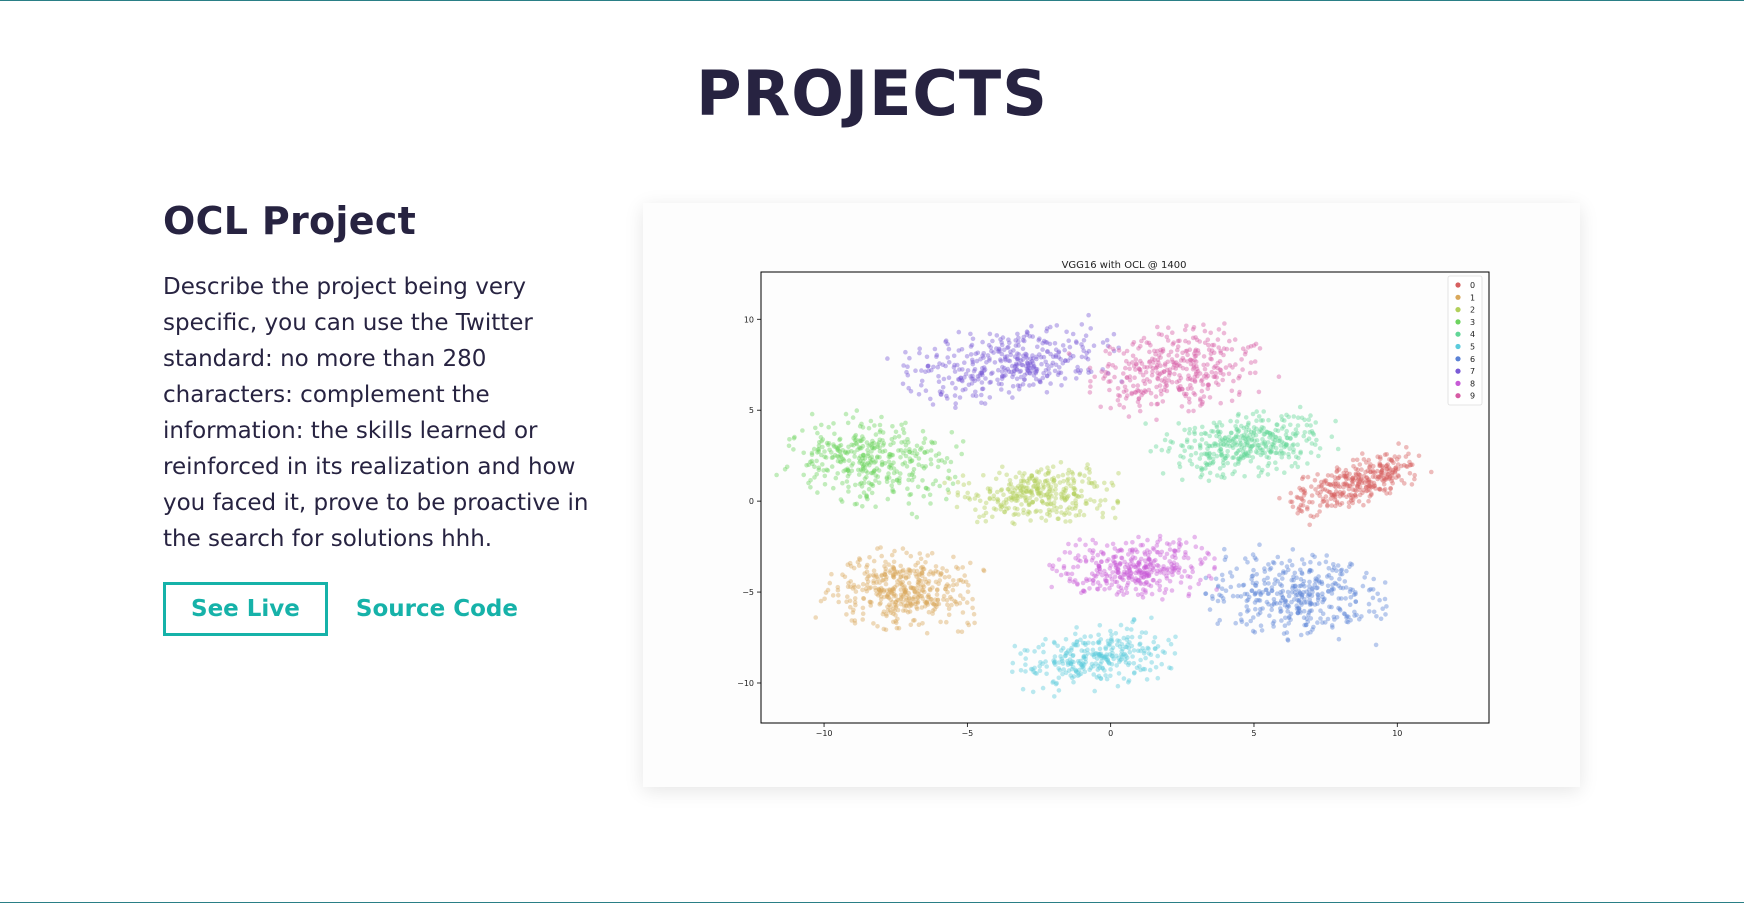 This screenshot has height=903, width=1744. What do you see at coordinates (1253, 733) in the screenshot?
I see `x-tick-label: 5` at bounding box center [1253, 733].